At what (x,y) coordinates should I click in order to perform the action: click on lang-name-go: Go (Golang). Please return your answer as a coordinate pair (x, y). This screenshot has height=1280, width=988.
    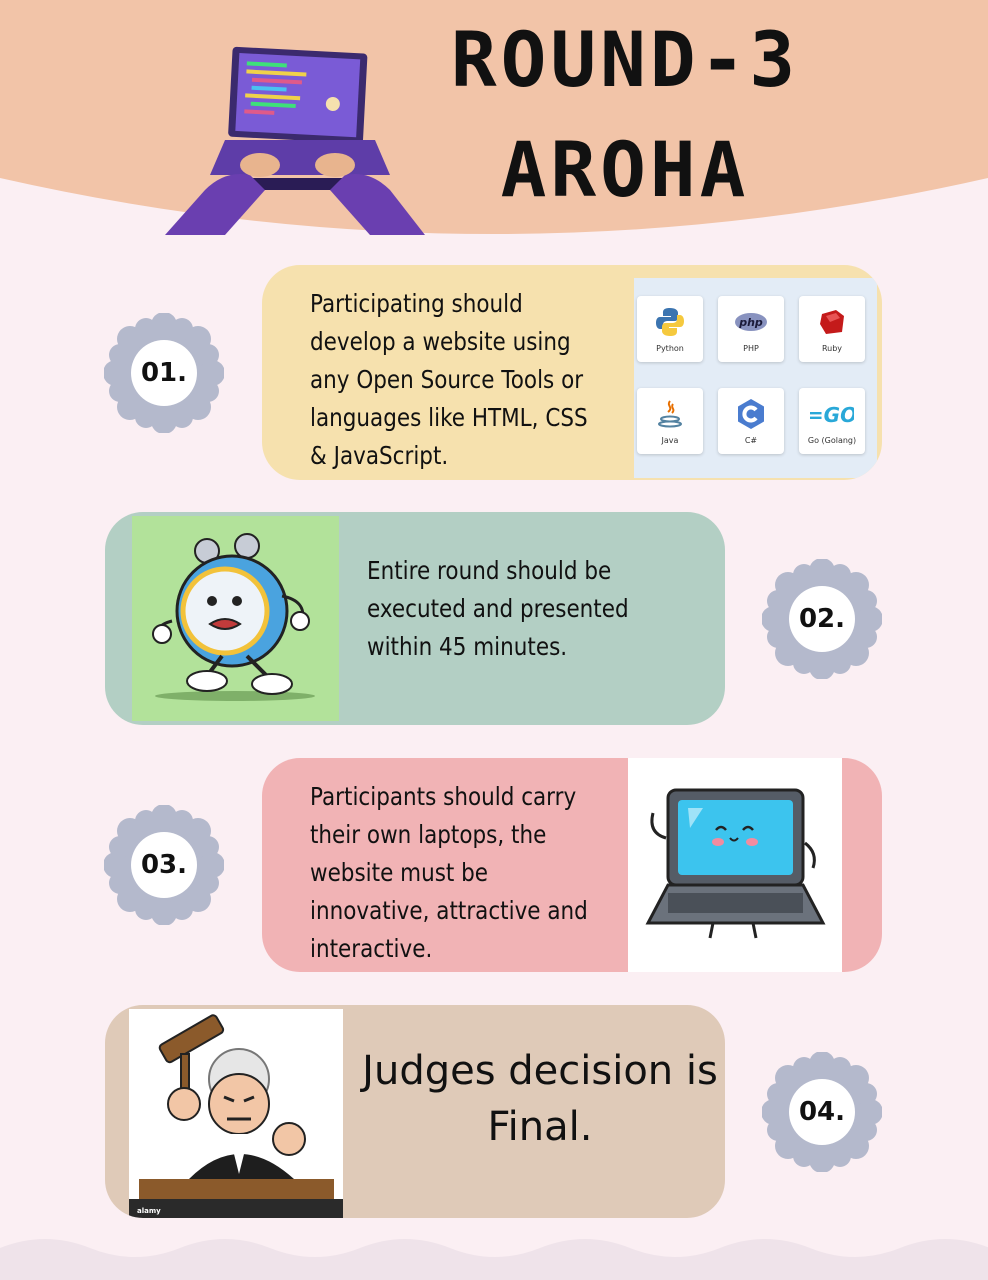
    Looking at the image, I should click on (832, 440).